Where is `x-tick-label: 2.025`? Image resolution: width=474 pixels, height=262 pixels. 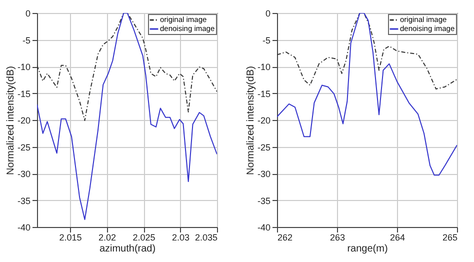 x-tick-label: 2.025 is located at coordinates (144, 237).